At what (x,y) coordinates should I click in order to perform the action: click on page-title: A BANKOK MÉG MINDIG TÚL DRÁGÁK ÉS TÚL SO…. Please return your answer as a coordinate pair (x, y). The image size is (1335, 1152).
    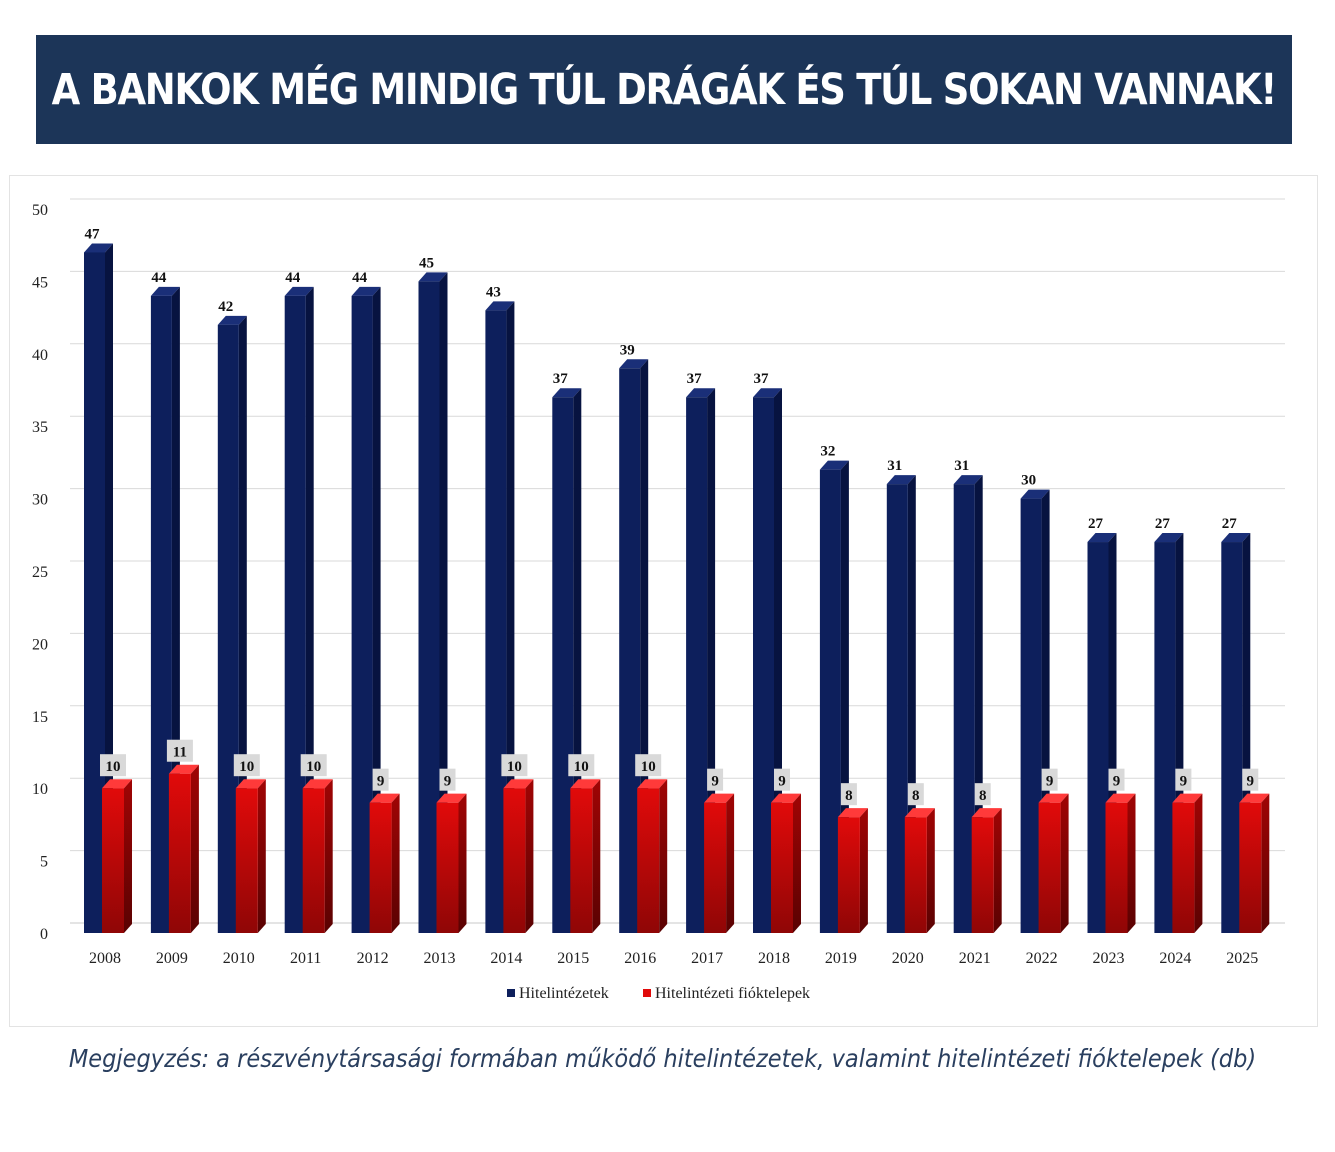
    Looking at the image, I should click on (664, 89).